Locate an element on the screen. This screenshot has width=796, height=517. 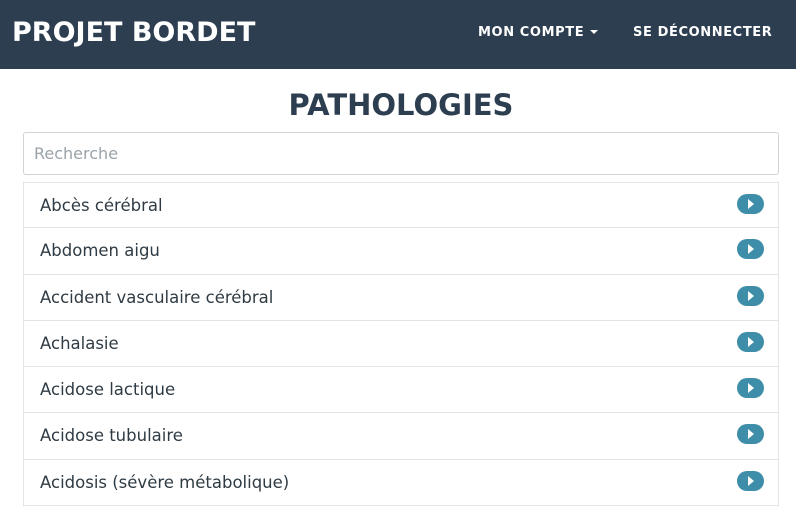
list-item: Acidose tubulaire is located at coordinates (401, 436).